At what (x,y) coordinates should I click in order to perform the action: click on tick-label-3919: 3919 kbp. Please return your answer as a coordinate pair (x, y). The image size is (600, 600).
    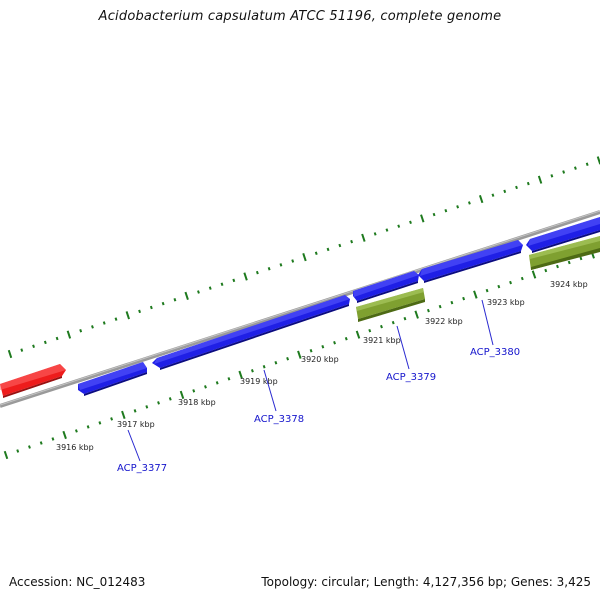
    Looking at the image, I should click on (259, 381).